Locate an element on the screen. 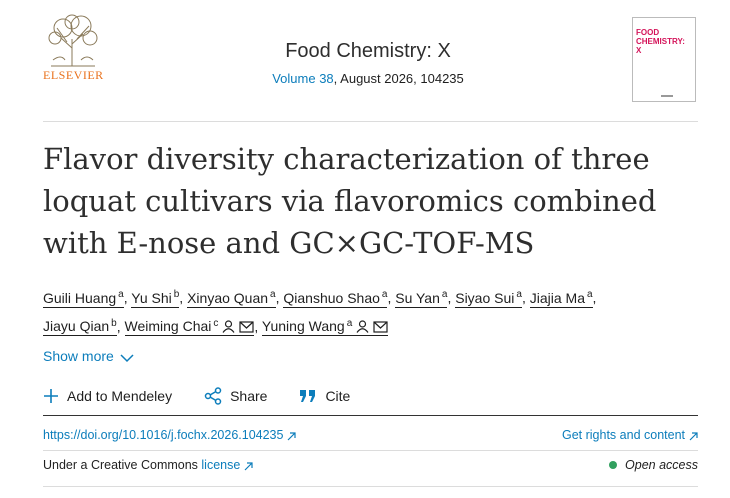 This screenshot has height=498, width=730. cover-mark is located at coordinates (667, 96).